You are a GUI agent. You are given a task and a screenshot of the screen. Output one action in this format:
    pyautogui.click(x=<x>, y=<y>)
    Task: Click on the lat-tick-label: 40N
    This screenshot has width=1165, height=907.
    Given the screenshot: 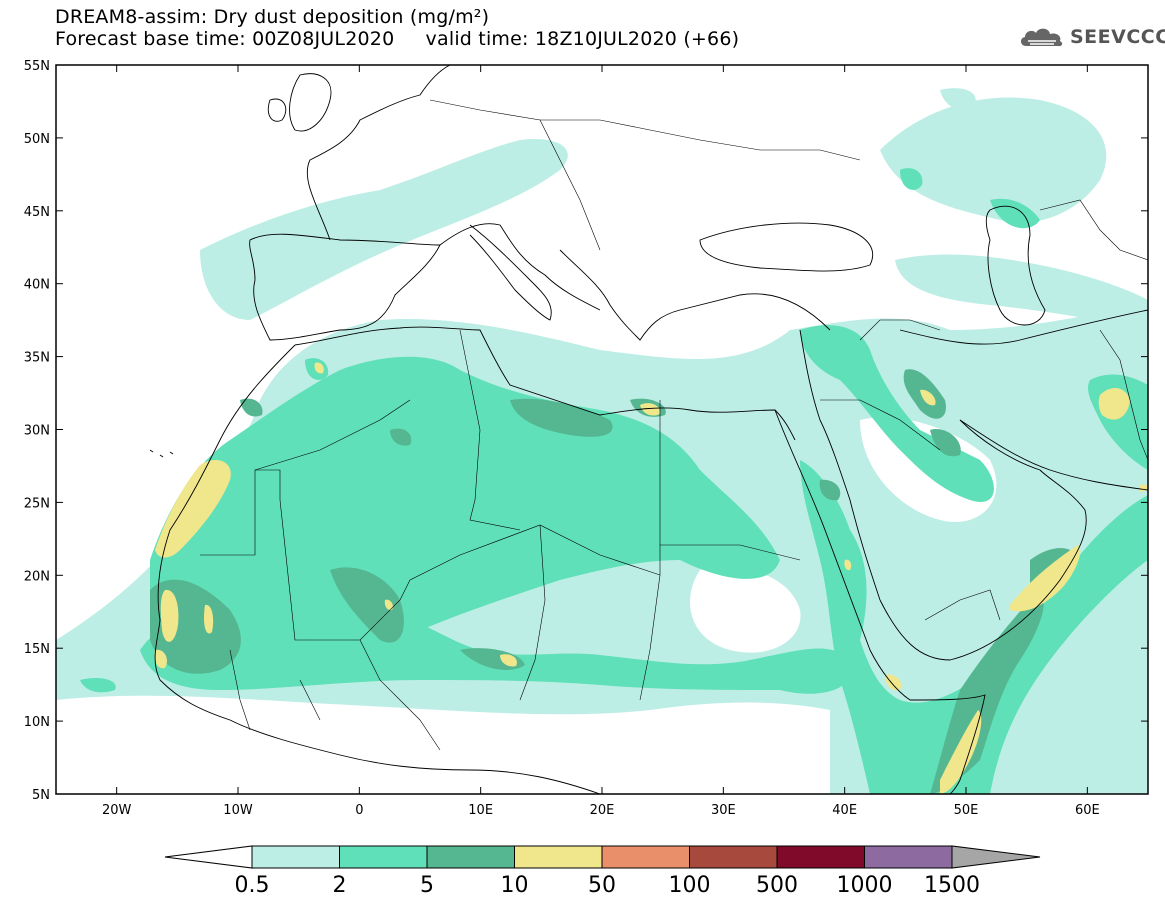 What is the action you would take?
    pyautogui.click(x=37, y=285)
    